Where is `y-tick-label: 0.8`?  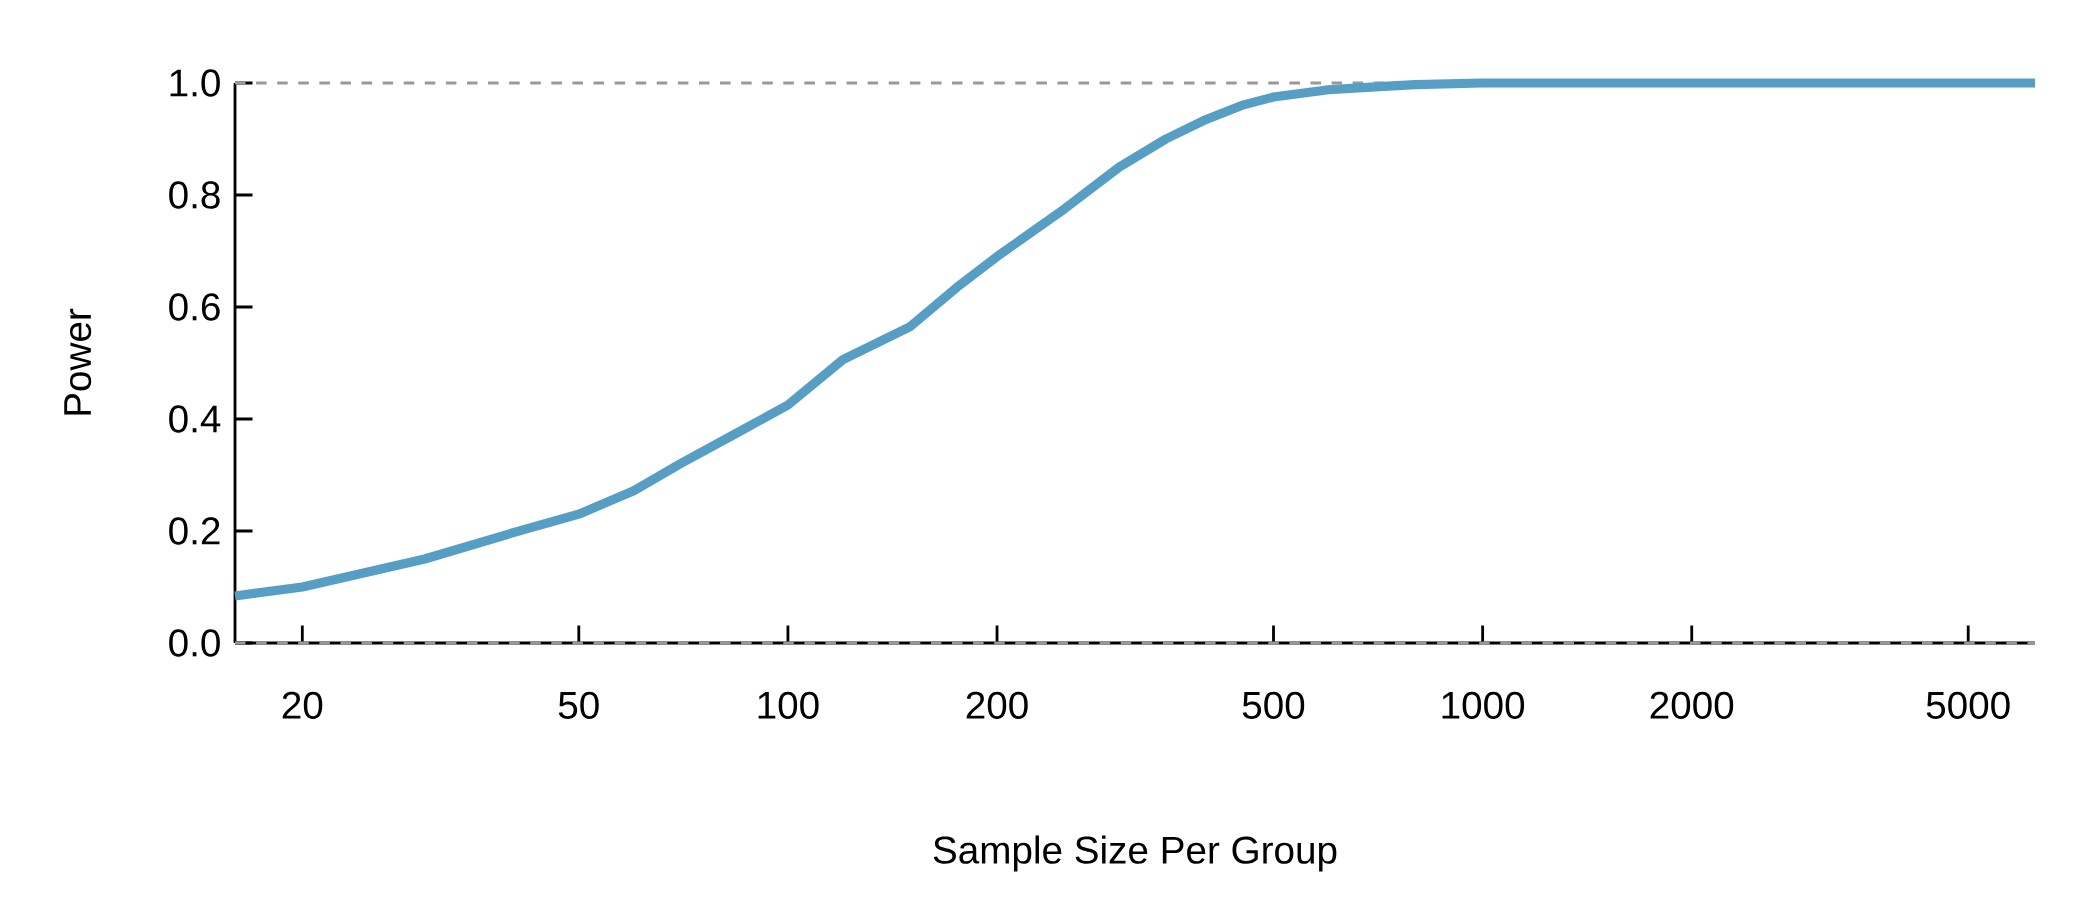 y-tick-label: 0.8 is located at coordinates (194, 195).